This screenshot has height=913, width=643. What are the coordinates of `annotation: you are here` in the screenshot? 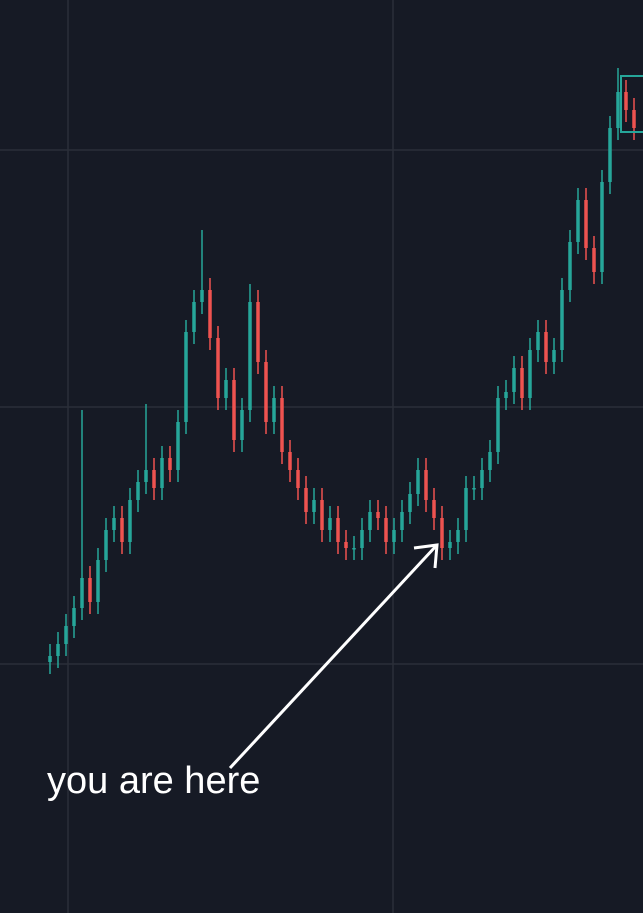 It's located at (153, 781).